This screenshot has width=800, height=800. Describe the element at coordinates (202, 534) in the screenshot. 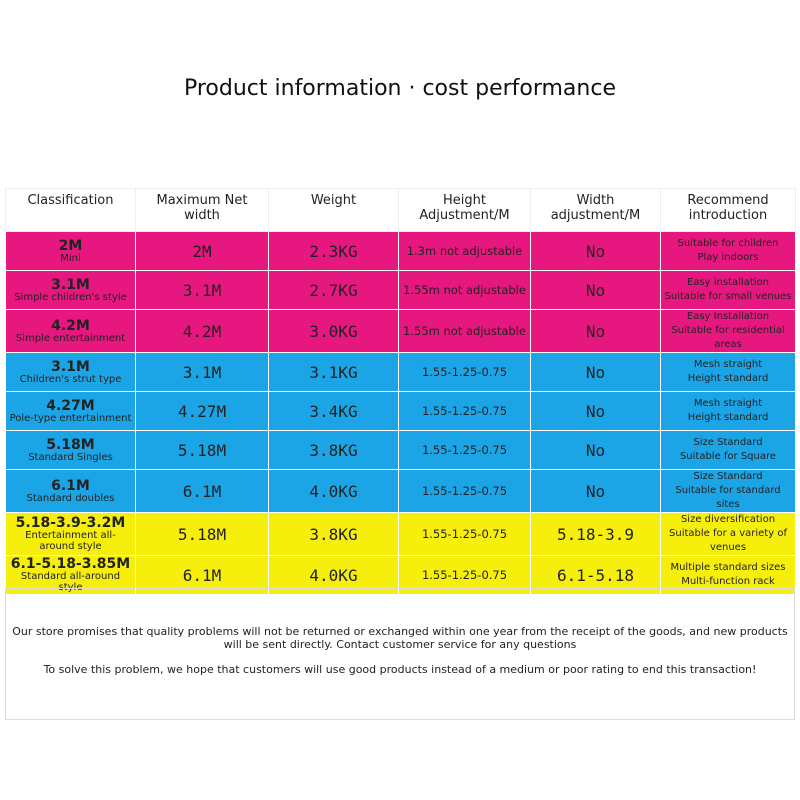

I see `net-width: 5.18M` at that location.